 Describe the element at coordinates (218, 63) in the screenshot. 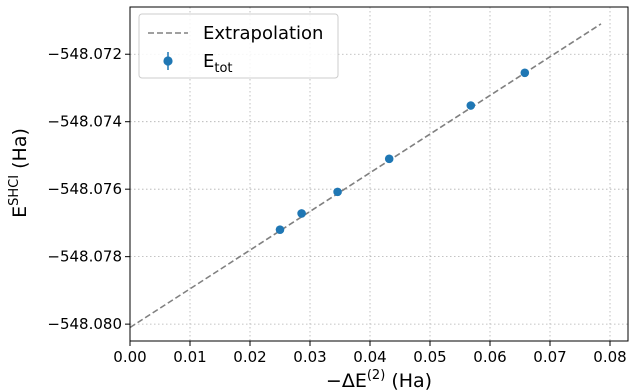

I see `legend-etot-label: Etot` at that location.